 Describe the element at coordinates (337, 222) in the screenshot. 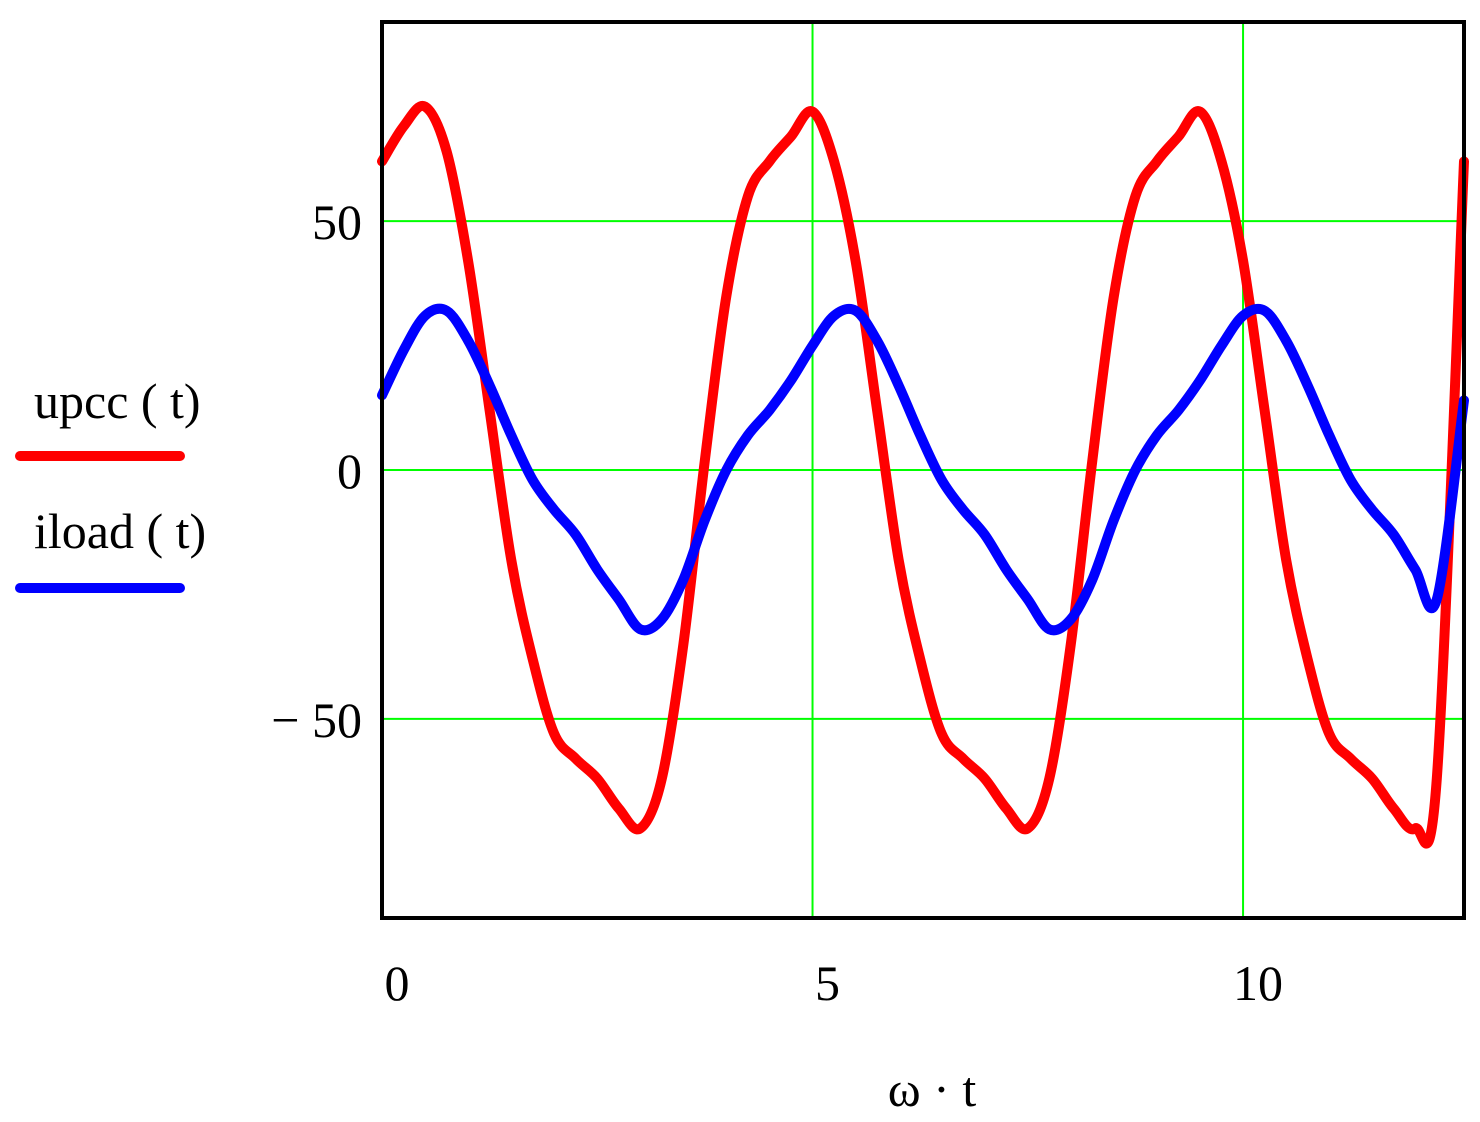

I see `y-tick-label: 50` at that location.